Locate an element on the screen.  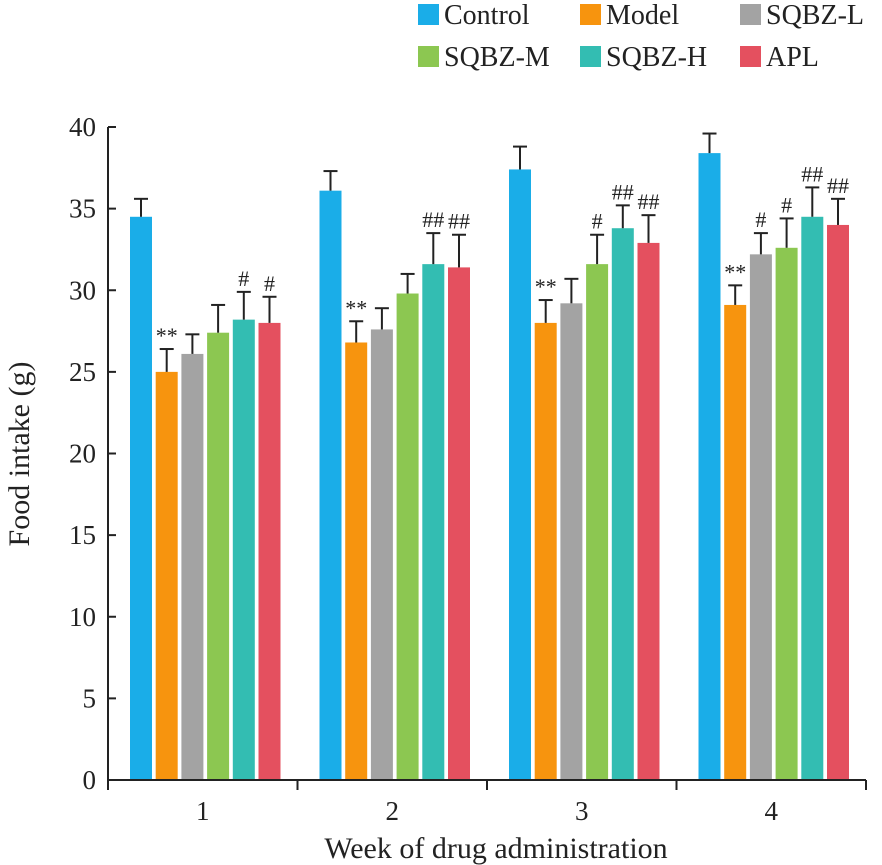
y-tick-label: 40 is located at coordinates (82, 127).